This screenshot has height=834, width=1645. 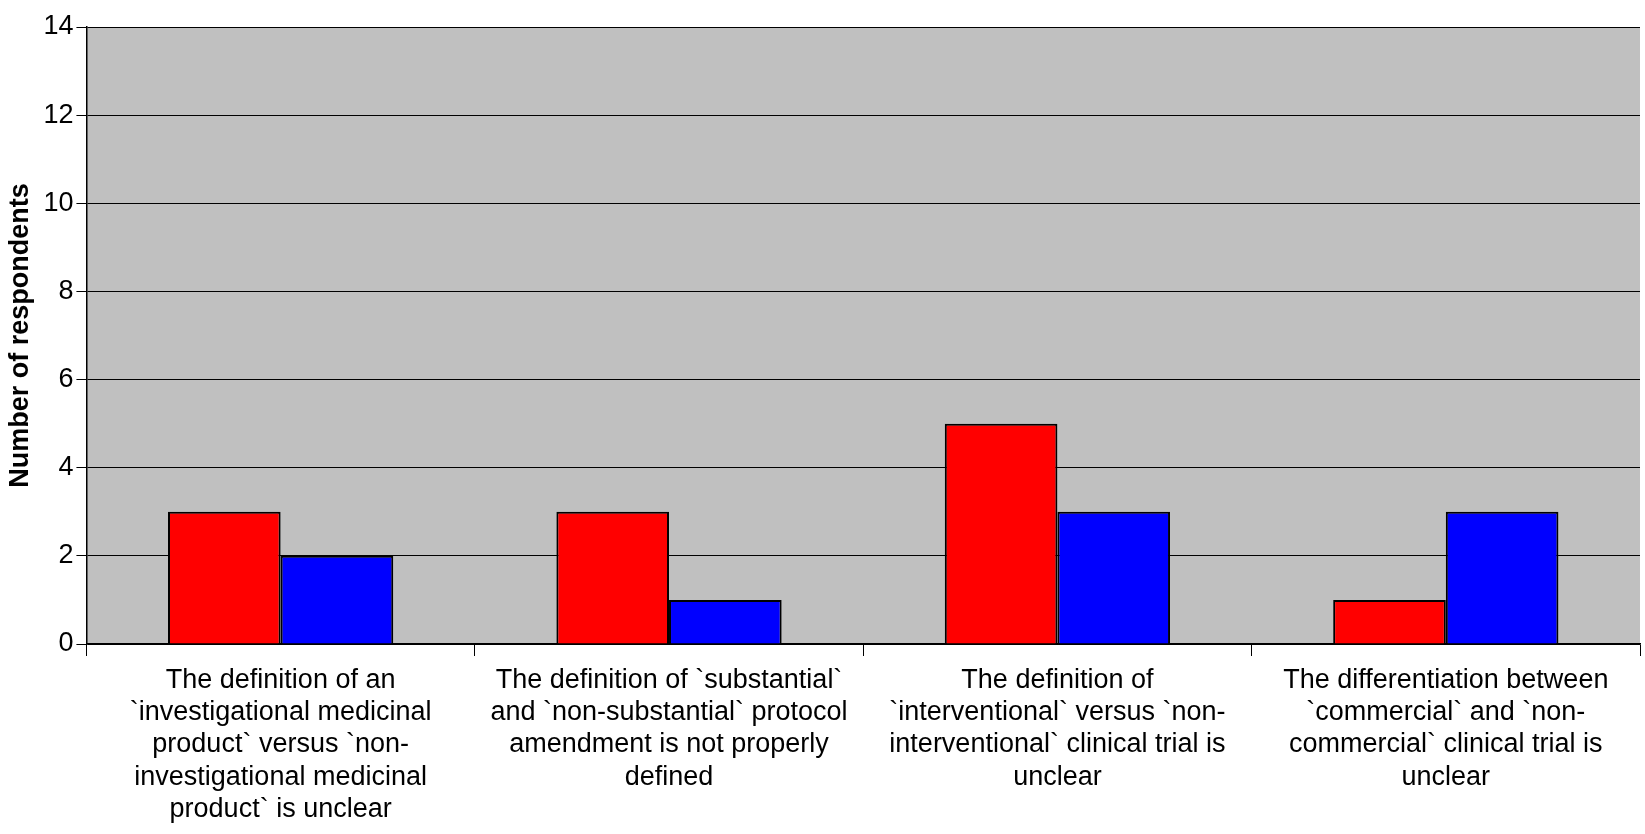 I want to click on x-tick-label: The definition of `substantial` and `non-substantial` protocol amendment is not properly defined, so click(x=669, y=727).